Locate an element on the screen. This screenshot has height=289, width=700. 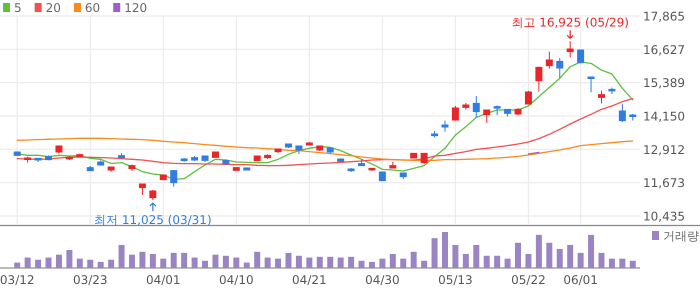
x-tick-label: 04/21 is located at coordinates (309, 280).